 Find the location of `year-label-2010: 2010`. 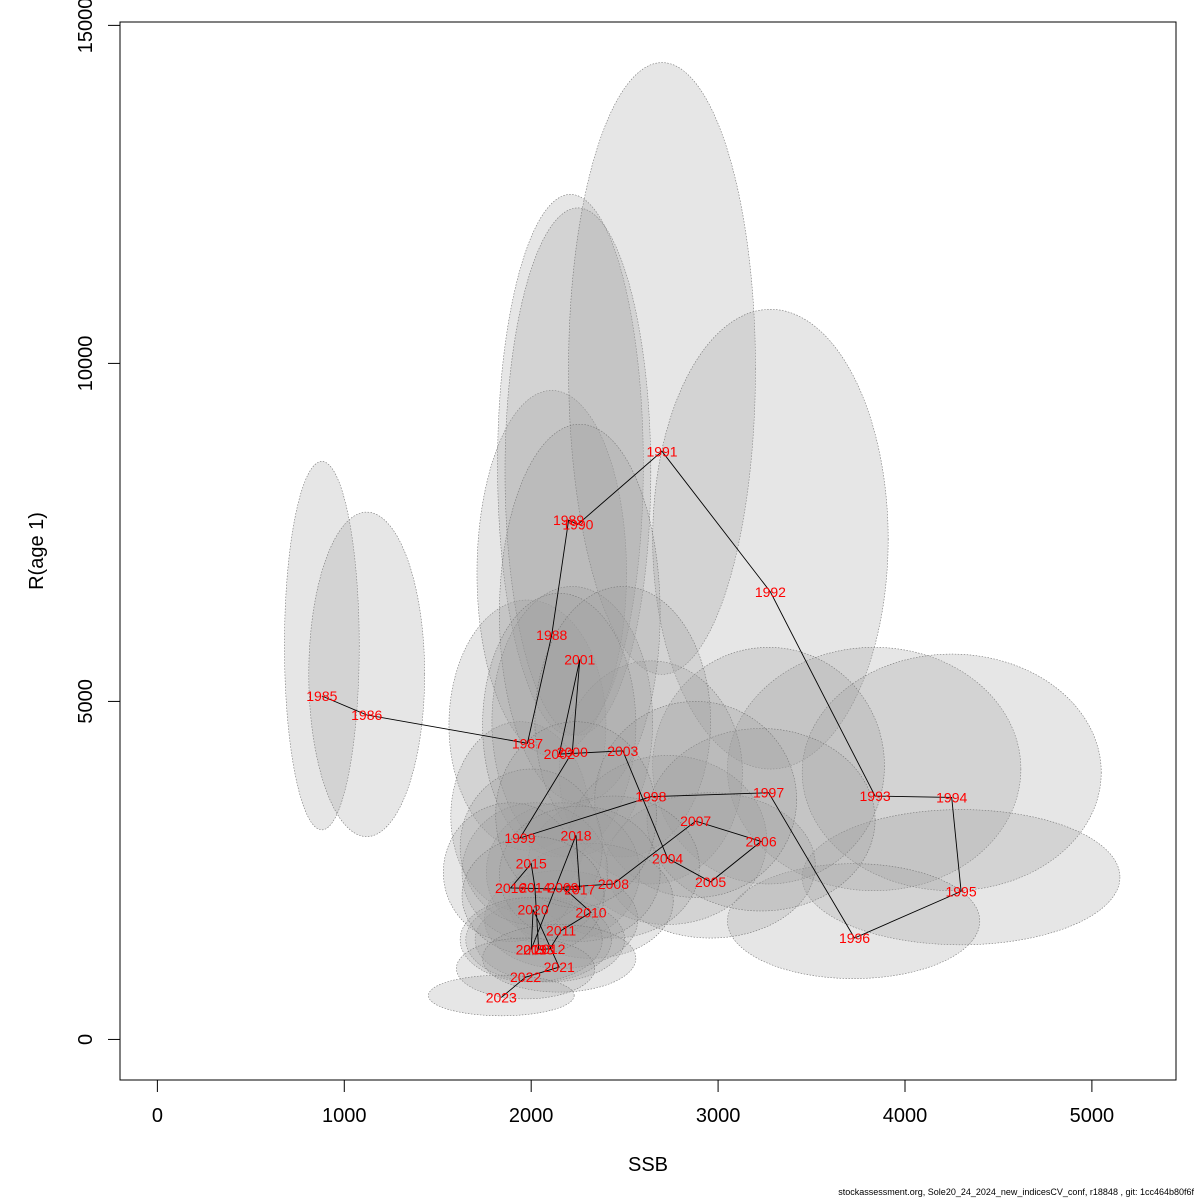

year-label-2010: 2010 is located at coordinates (590, 912).